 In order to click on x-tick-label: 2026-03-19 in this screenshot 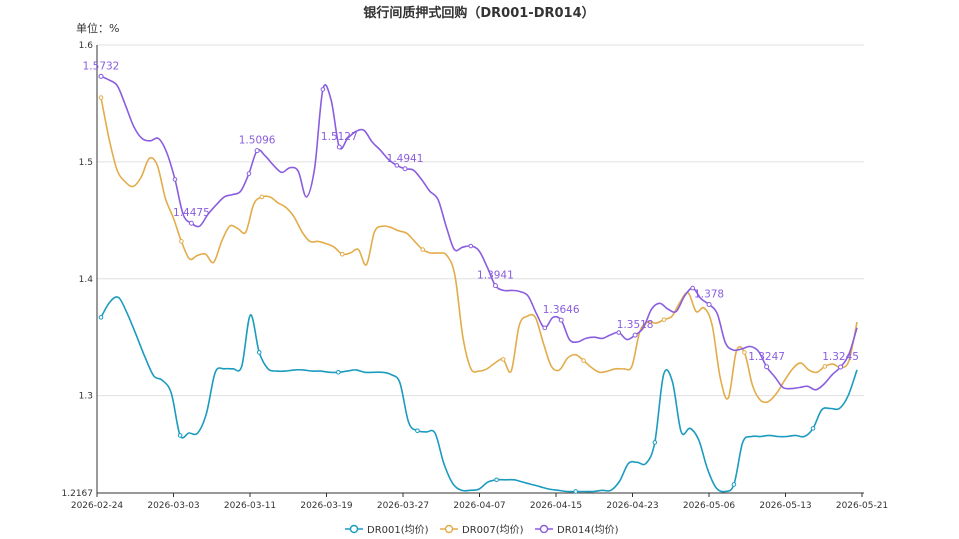, I will do `click(326, 506)`.